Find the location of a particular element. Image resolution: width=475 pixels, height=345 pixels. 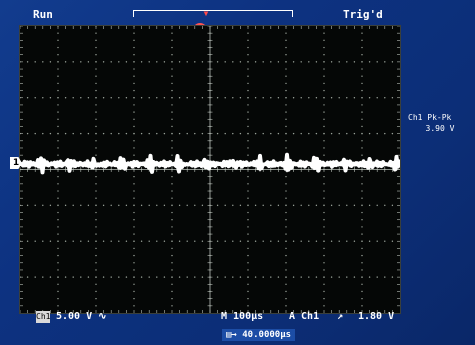

horizontal-offset-readout: ▤→ 40.0000µs is located at coordinates (259, 335).